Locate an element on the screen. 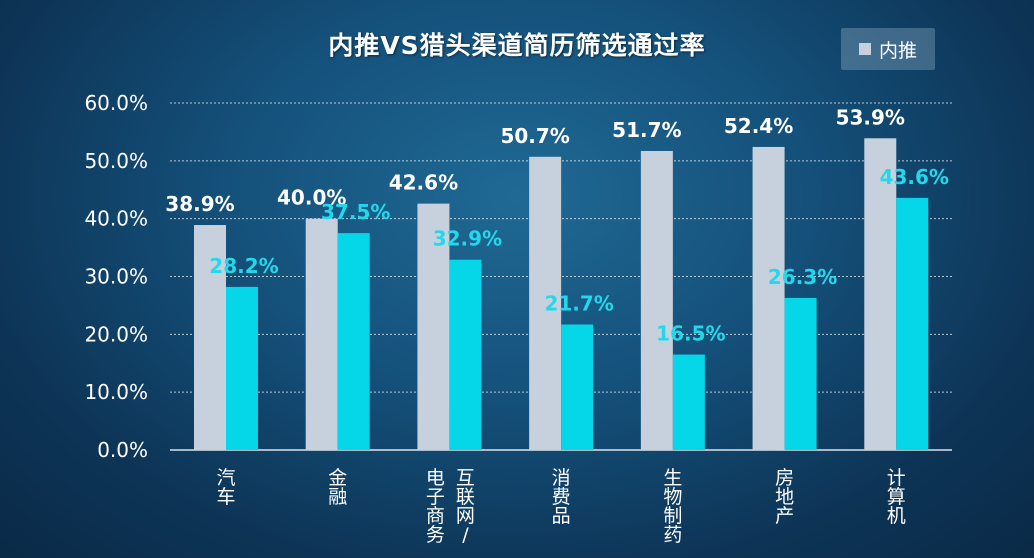  x-tick-label: 子 is located at coordinates (435, 497).